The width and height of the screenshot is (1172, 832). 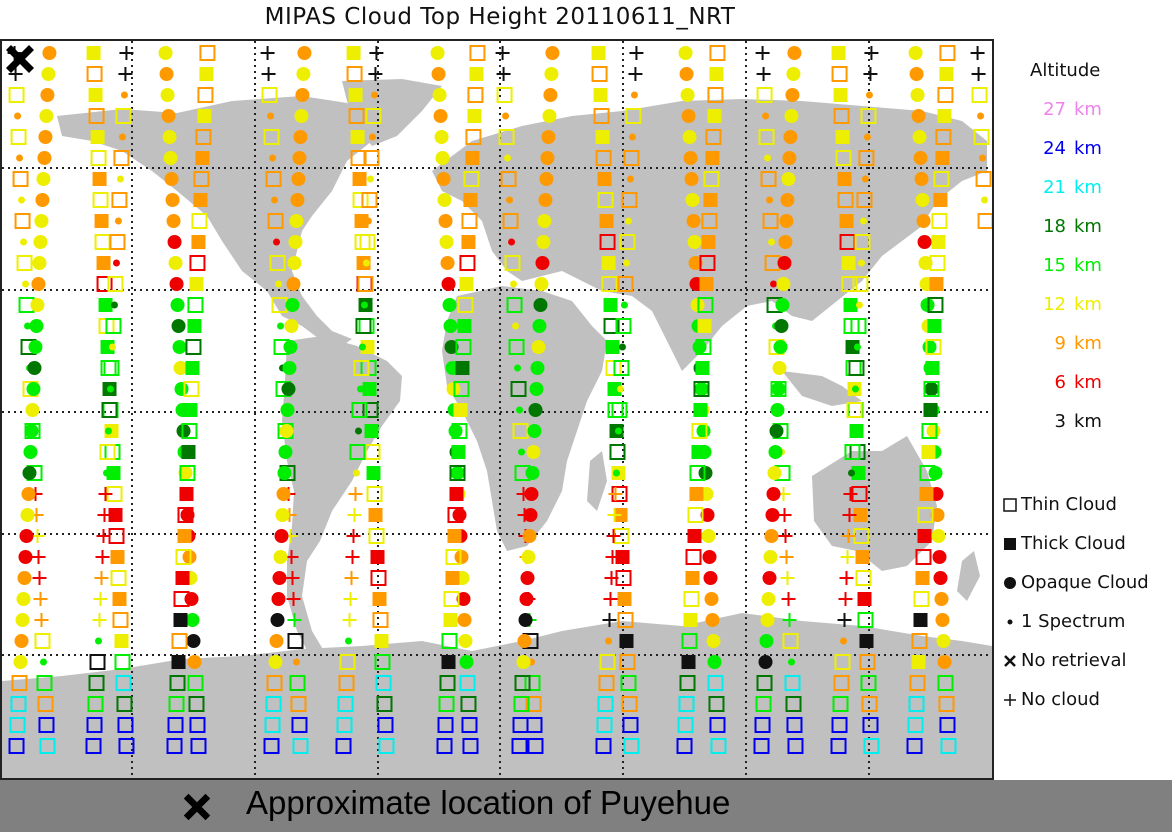 I want to click on legend-altitude-15km: 15 km, so click(x=1072, y=265).